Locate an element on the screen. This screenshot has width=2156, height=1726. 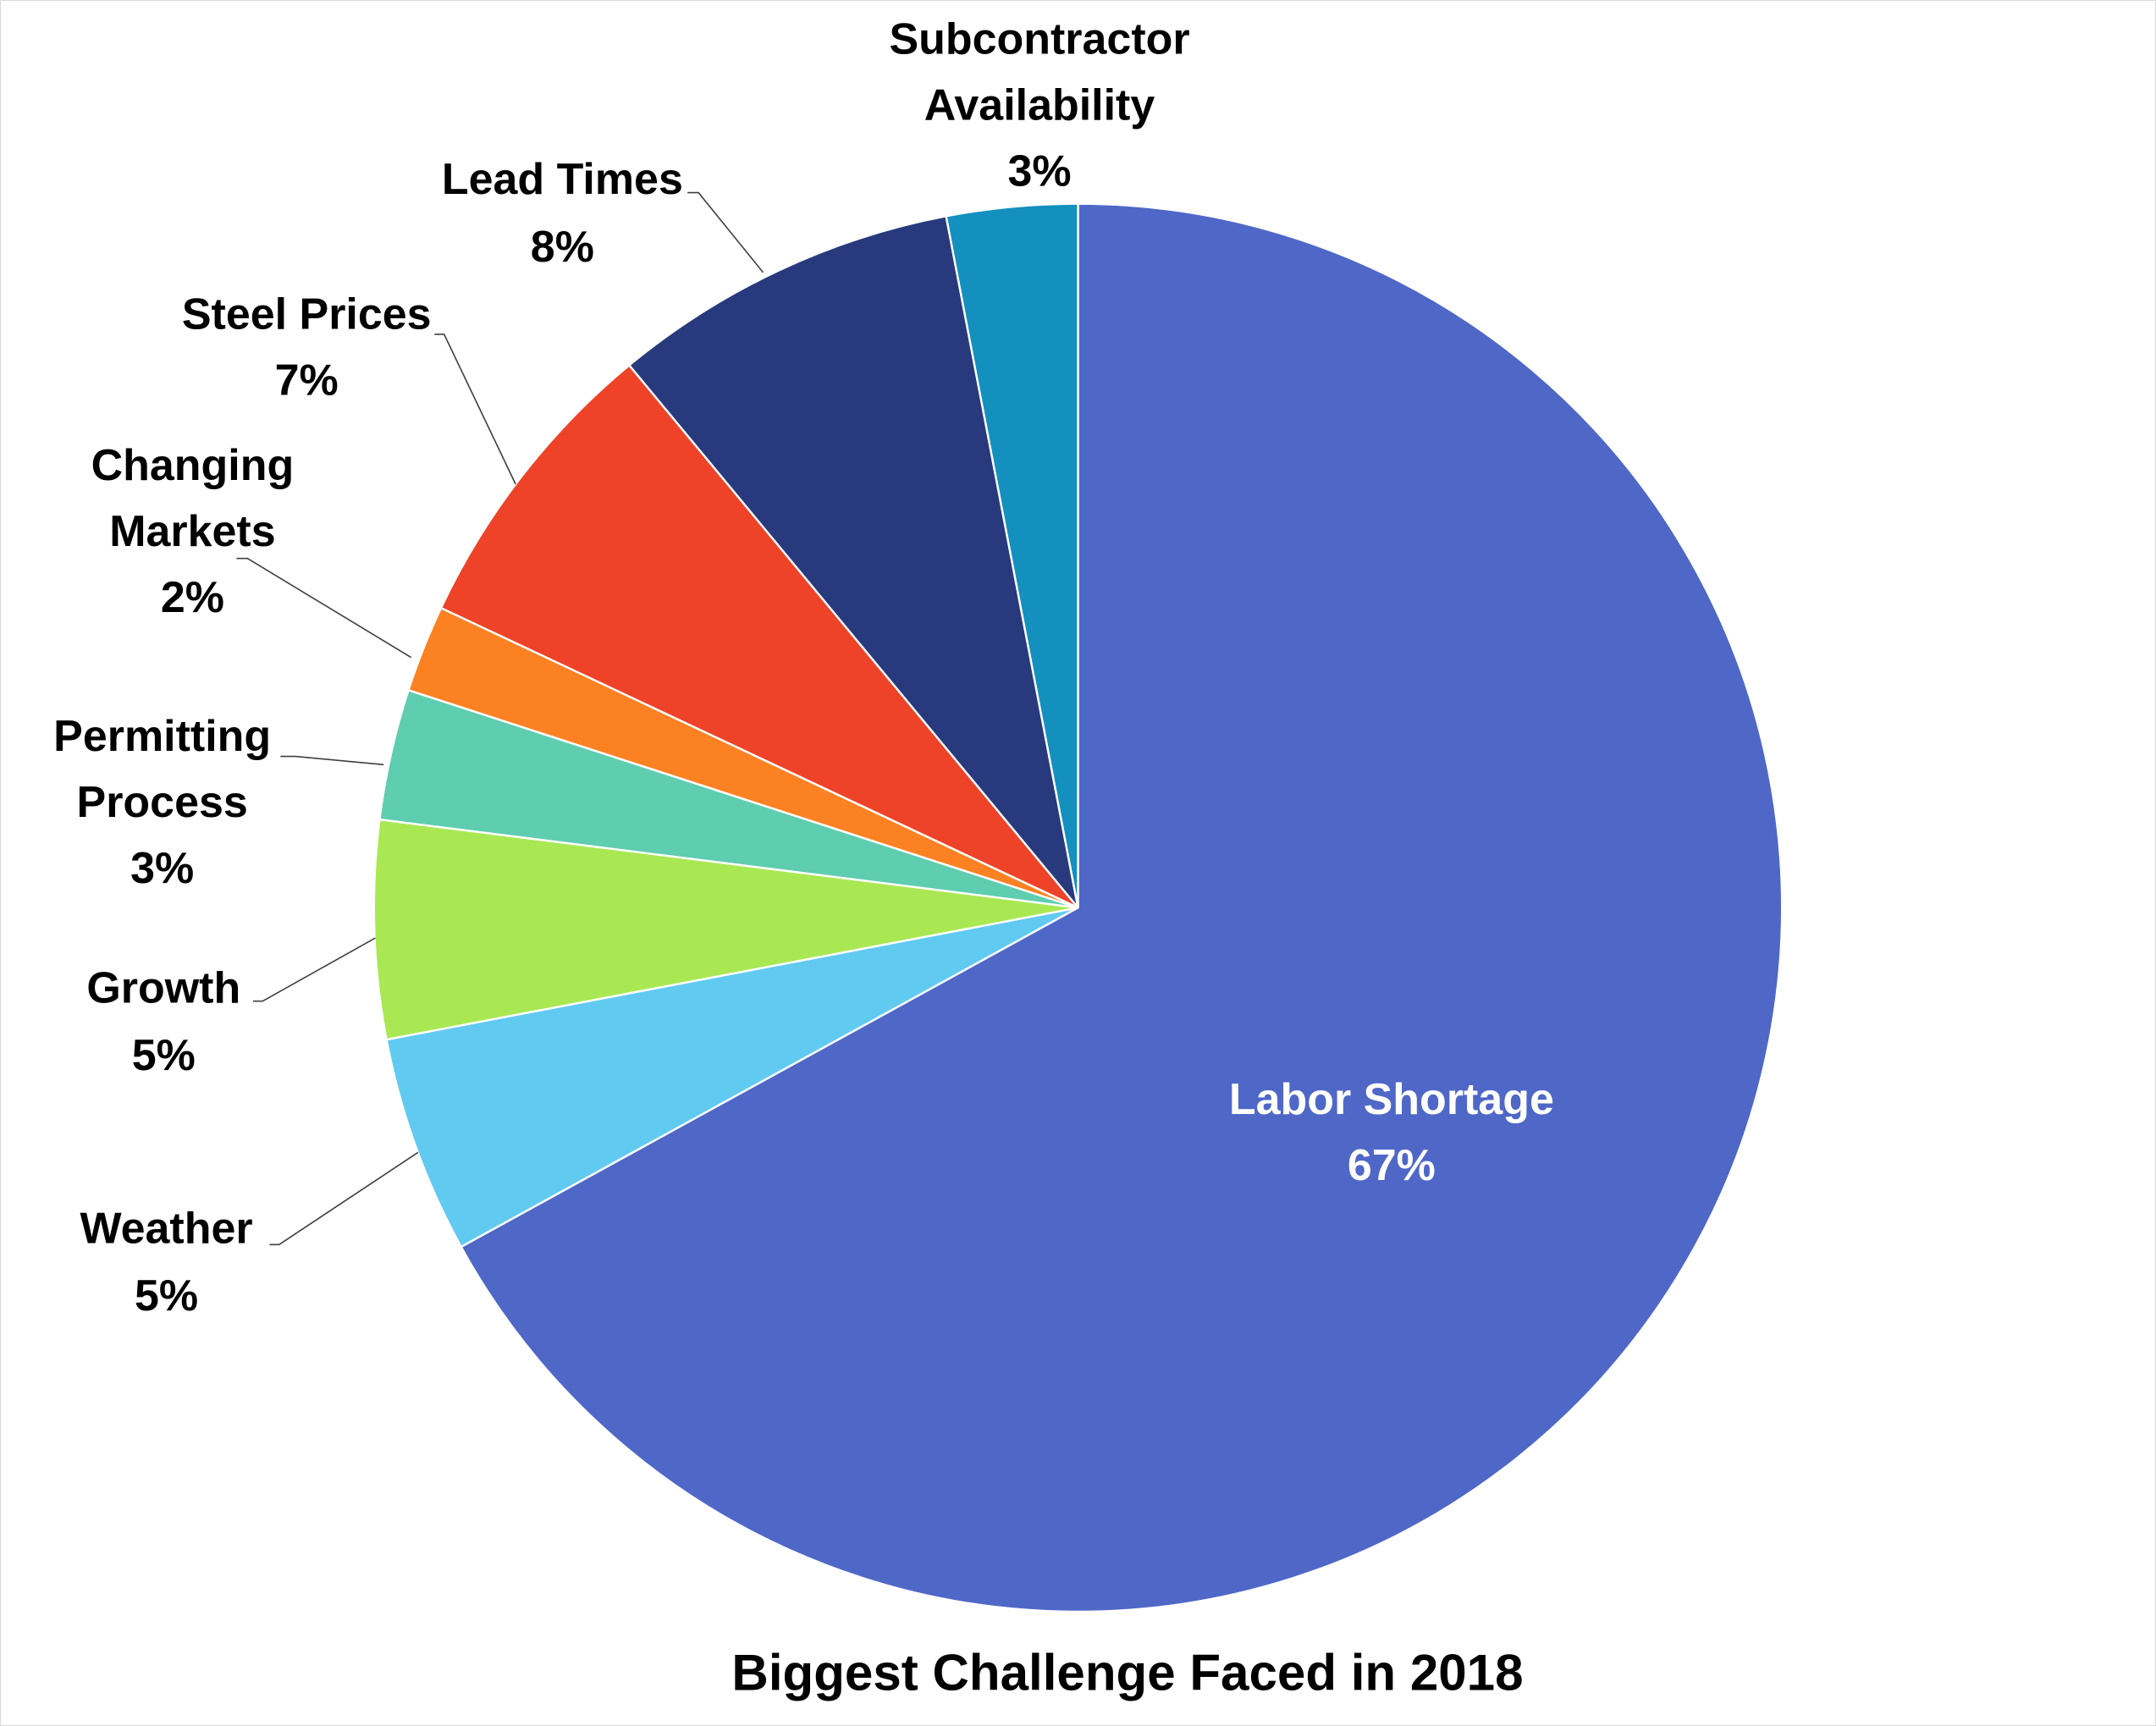
pie-slice-lead-times is located at coordinates (853, 562).